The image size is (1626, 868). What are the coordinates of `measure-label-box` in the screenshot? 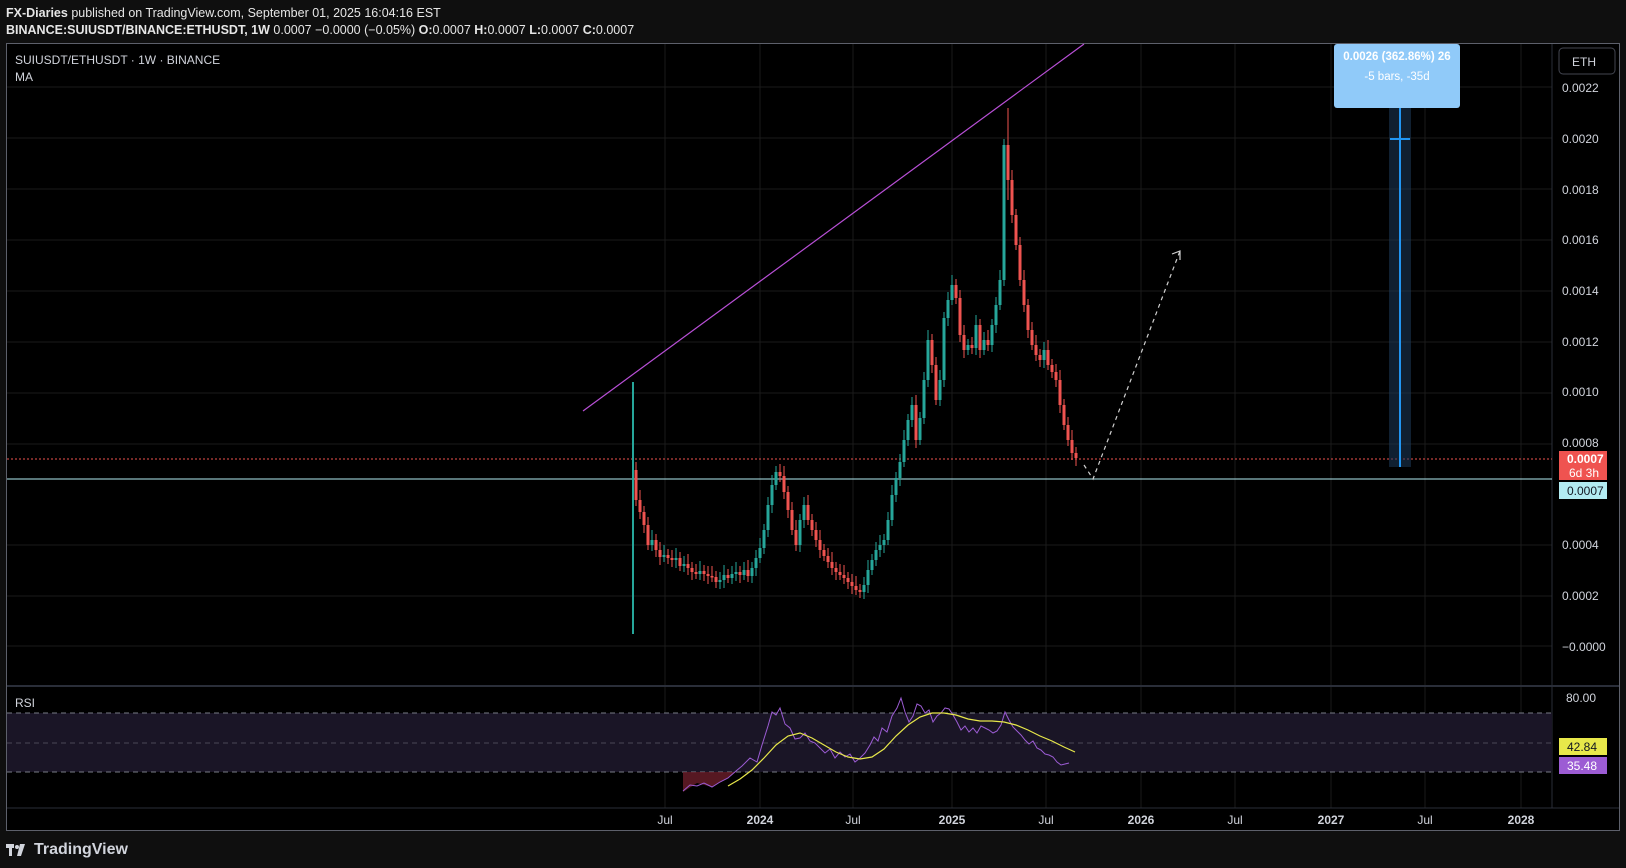 It's located at (1397, 76).